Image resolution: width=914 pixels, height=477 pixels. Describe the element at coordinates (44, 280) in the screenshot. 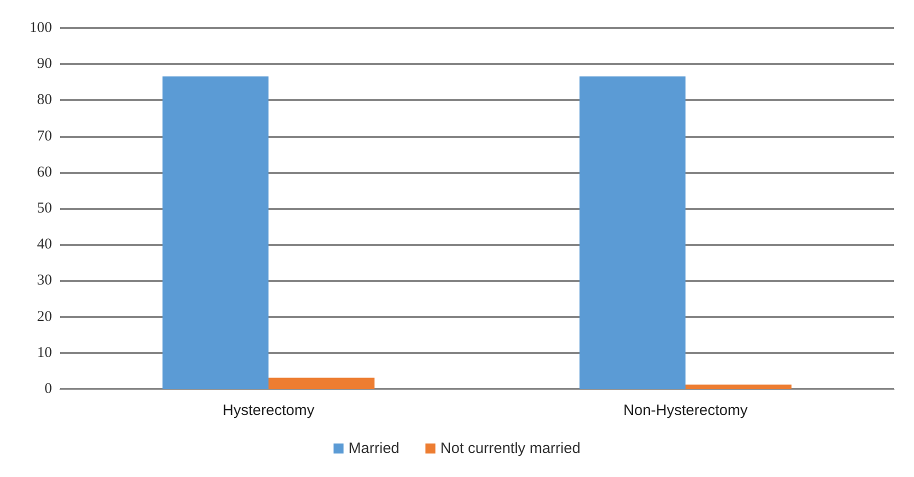

I see `y-tick-label: 30` at that location.